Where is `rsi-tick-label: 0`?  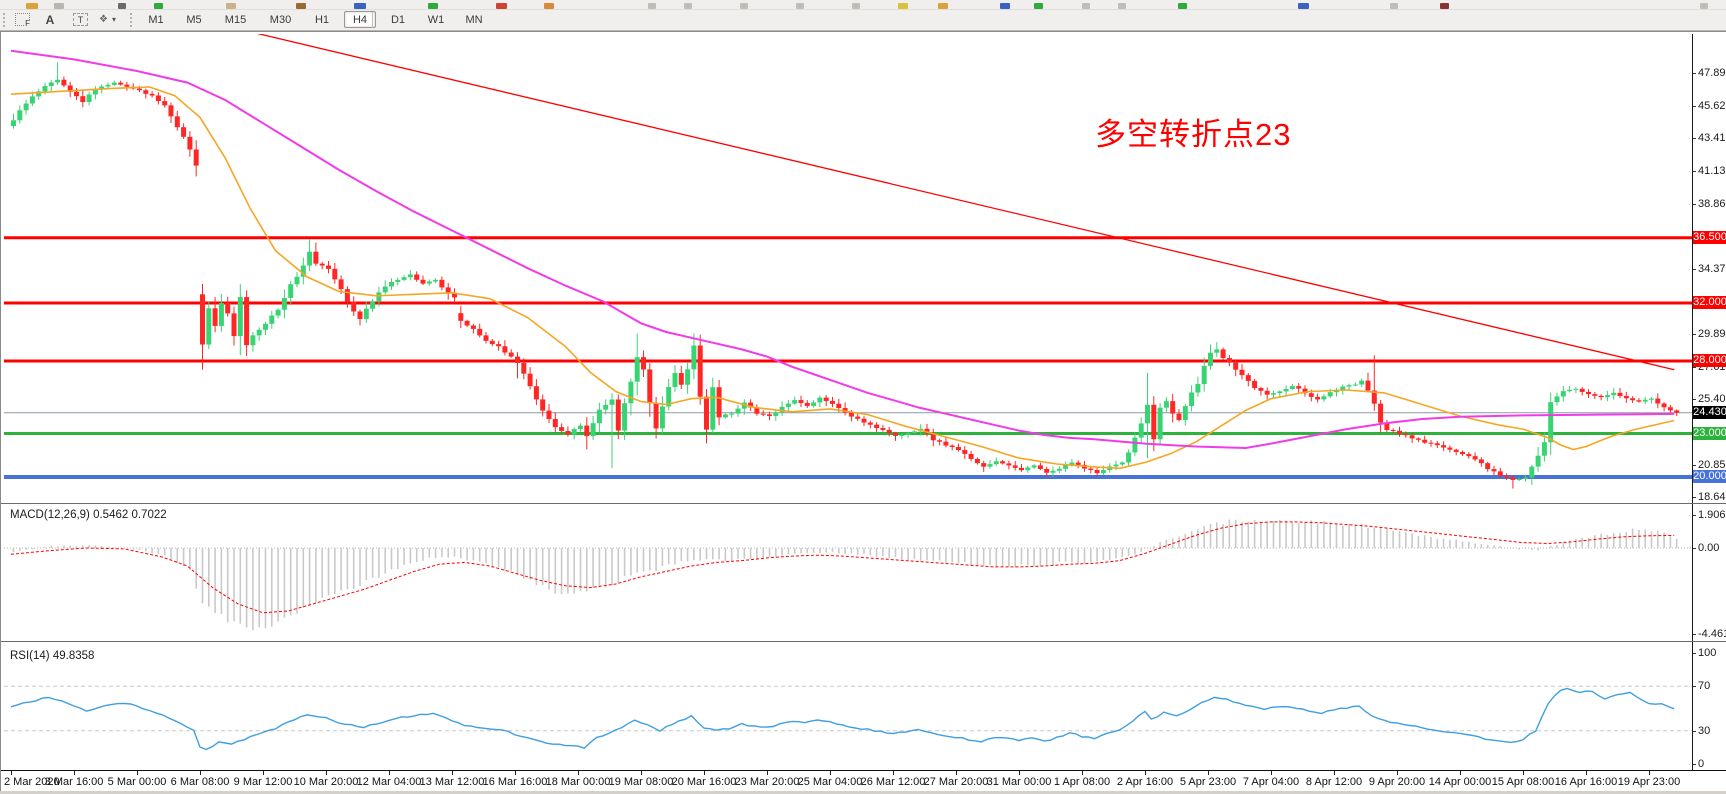
rsi-tick-label: 0 is located at coordinates (1701, 764).